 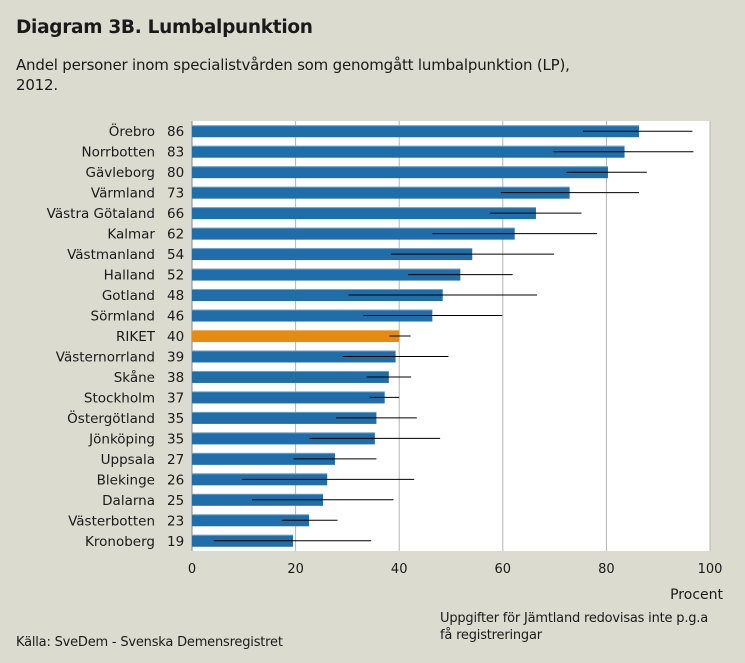 I want to click on value-label: 26, so click(x=175, y=480).